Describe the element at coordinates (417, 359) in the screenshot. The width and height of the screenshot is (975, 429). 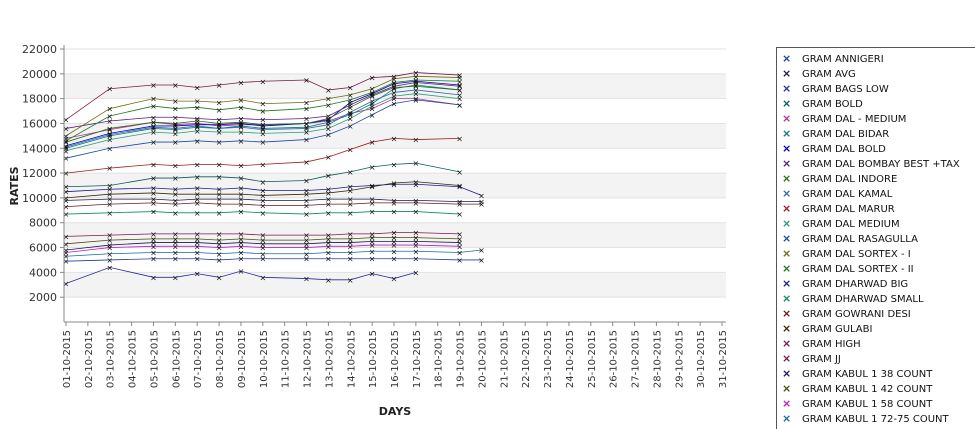
I see `x-tick-label: 17-10-2015` at that location.